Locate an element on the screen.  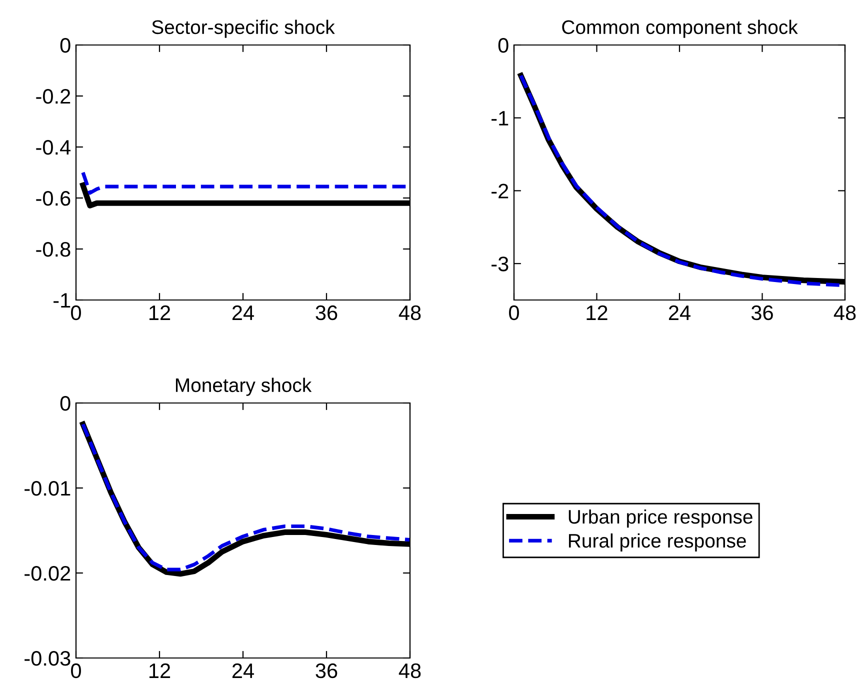
y-tick-label: -0.8 is located at coordinates (53, 249).